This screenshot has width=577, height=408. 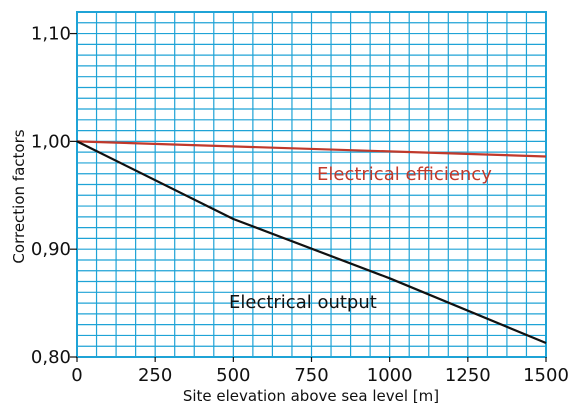 What do you see at coordinates (19, 196) in the screenshot?
I see `y-axis-label: Correction factors` at bounding box center [19, 196].